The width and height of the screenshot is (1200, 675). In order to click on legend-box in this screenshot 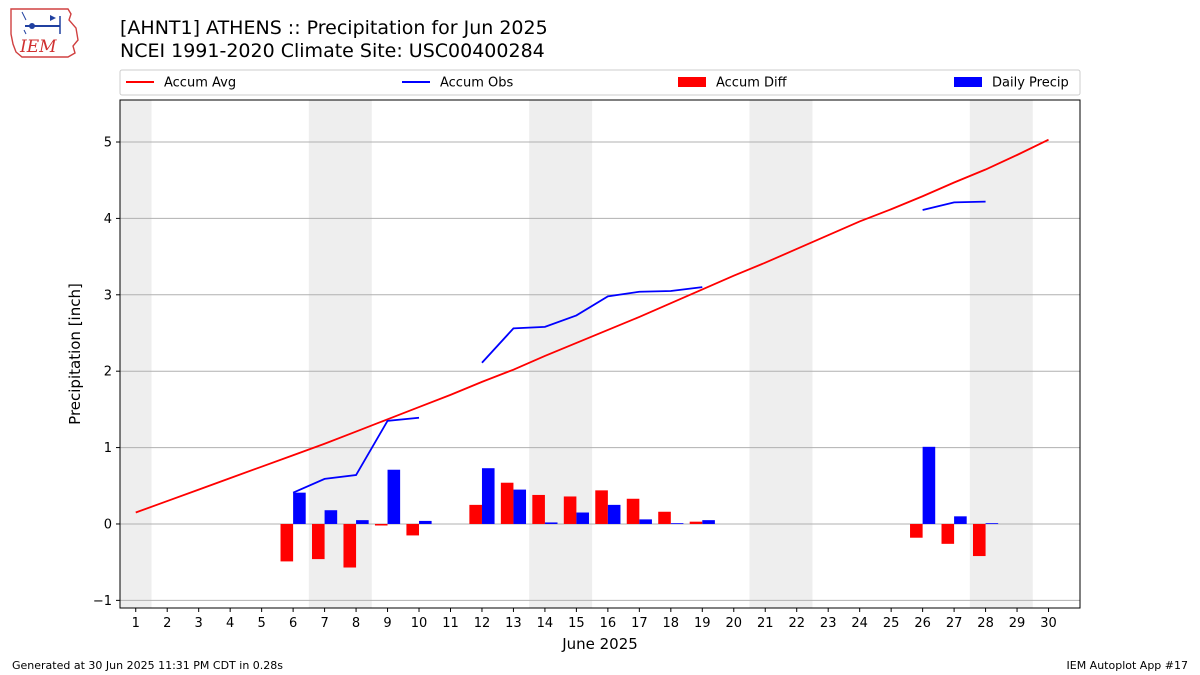, I will do `click(600, 82)`.